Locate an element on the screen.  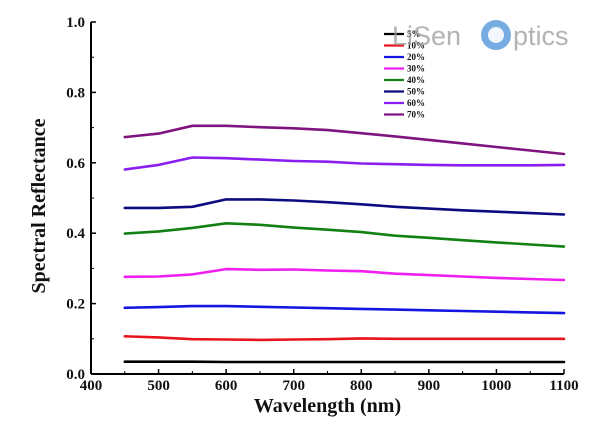
legend-label: 50% is located at coordinates (416, 92).